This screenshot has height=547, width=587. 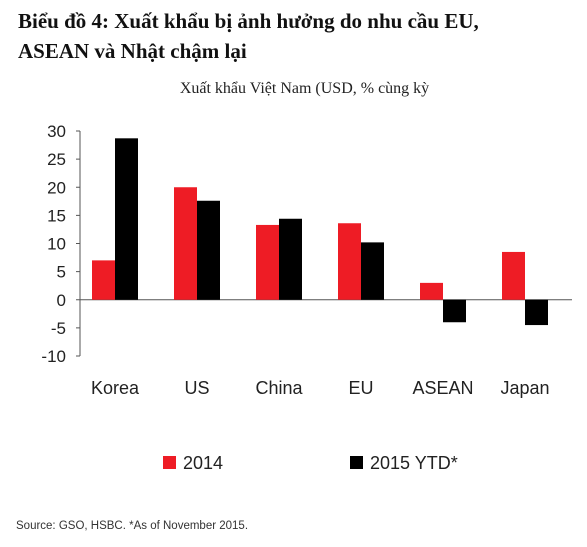 I want to click on y-tick-label: 5, so click(x=61, y=272).